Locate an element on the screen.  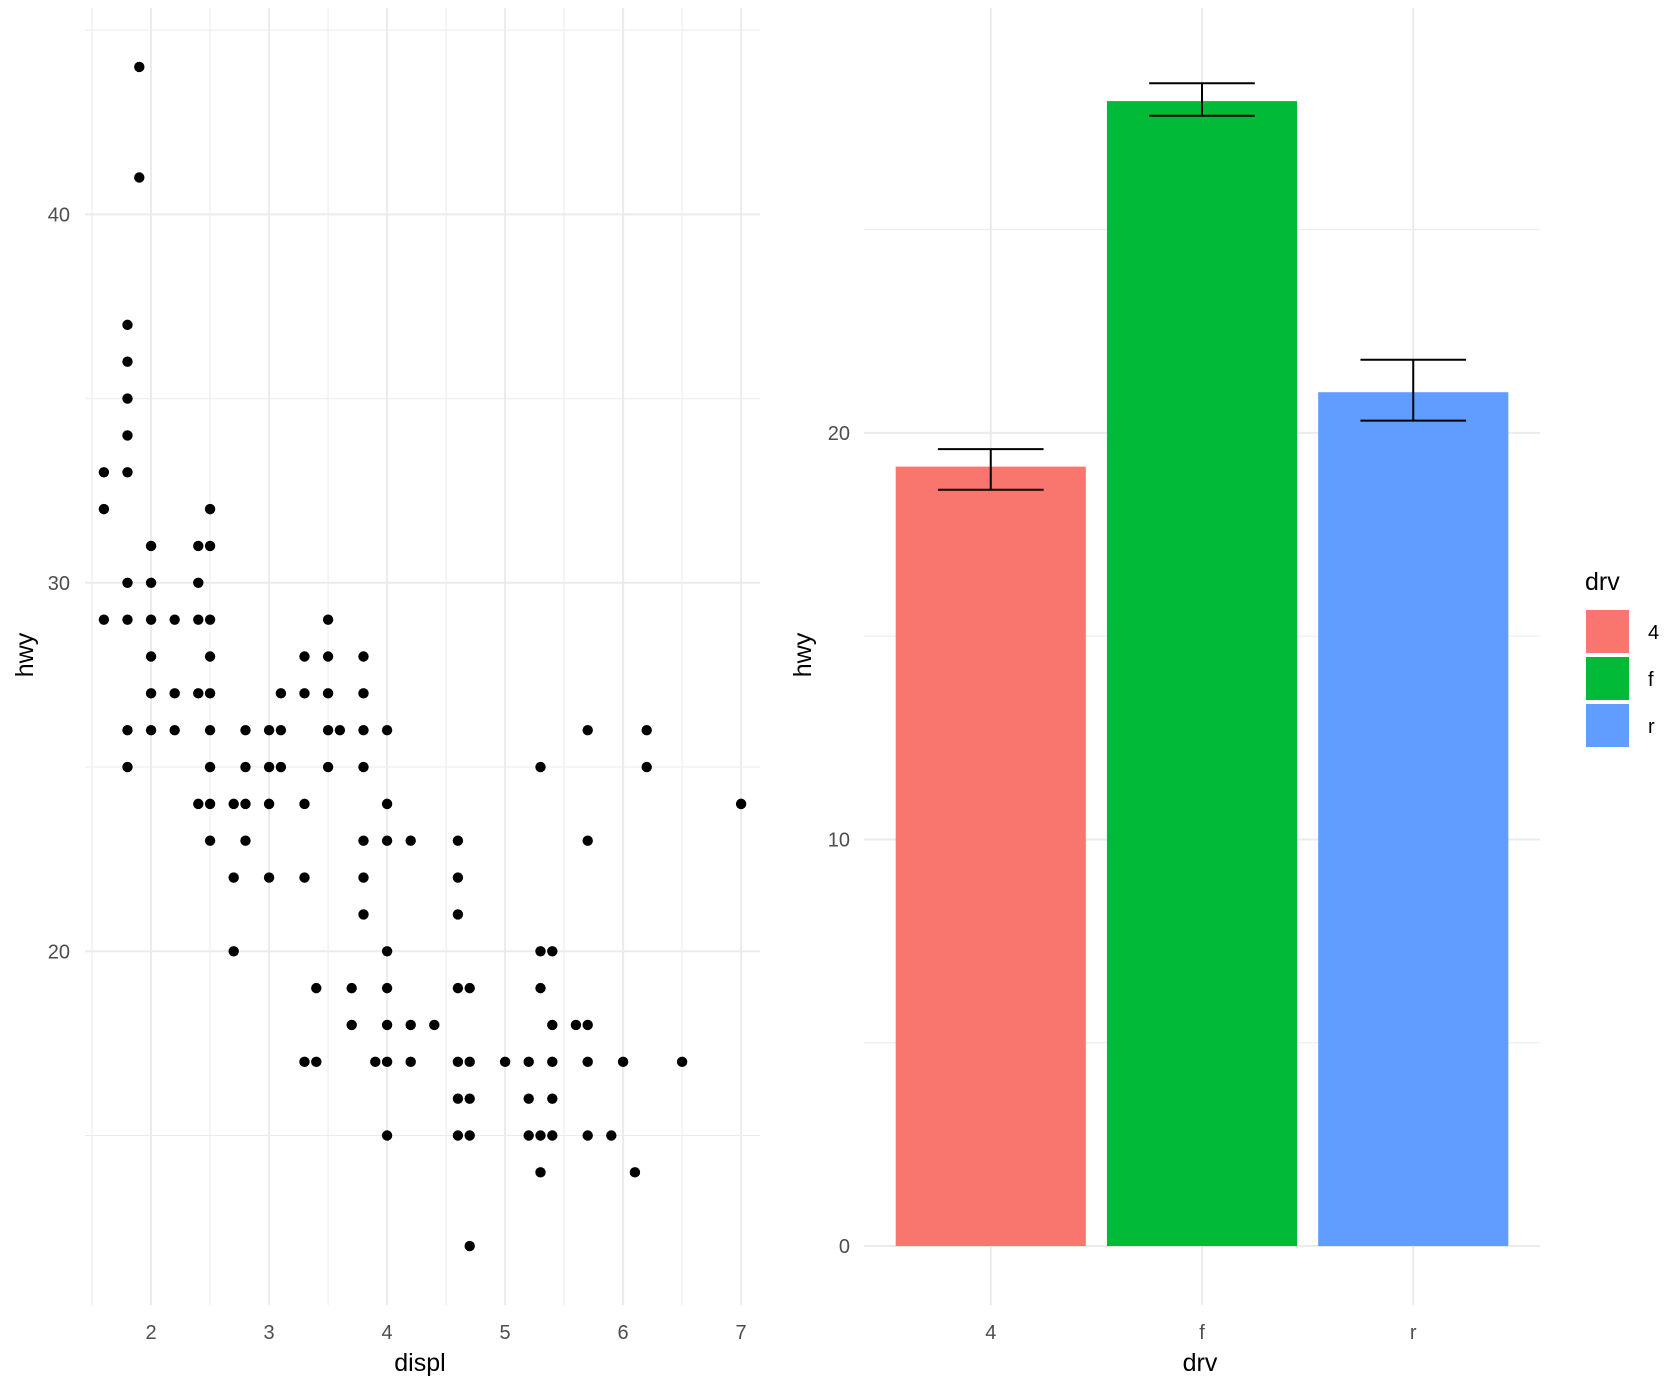
bar-y-tick-label: 10 is located at coordinates (839, 840).